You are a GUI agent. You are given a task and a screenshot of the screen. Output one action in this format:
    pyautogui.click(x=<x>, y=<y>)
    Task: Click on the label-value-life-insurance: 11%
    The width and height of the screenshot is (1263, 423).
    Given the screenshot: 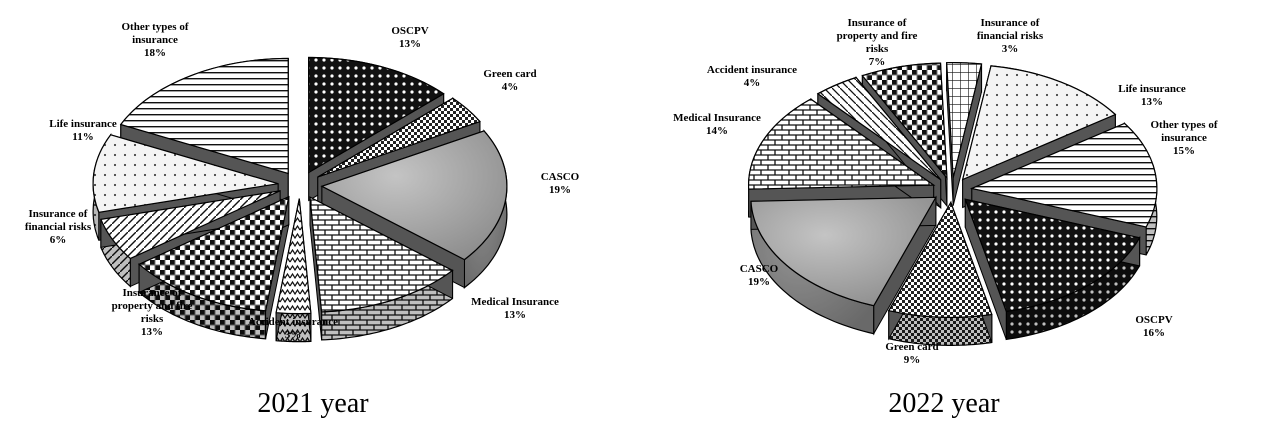 What is the action you would take?
    pyautogui.click(x=82, y=137)
    